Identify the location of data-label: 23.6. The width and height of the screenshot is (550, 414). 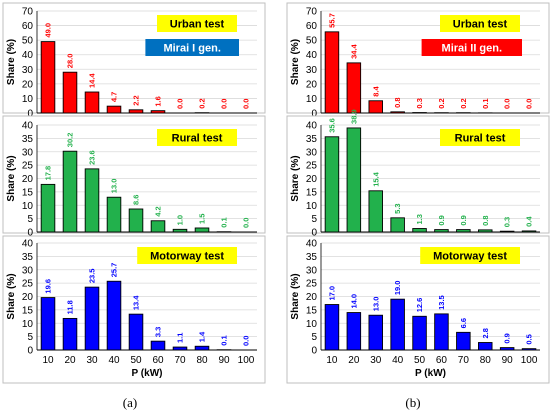
(92, 157).